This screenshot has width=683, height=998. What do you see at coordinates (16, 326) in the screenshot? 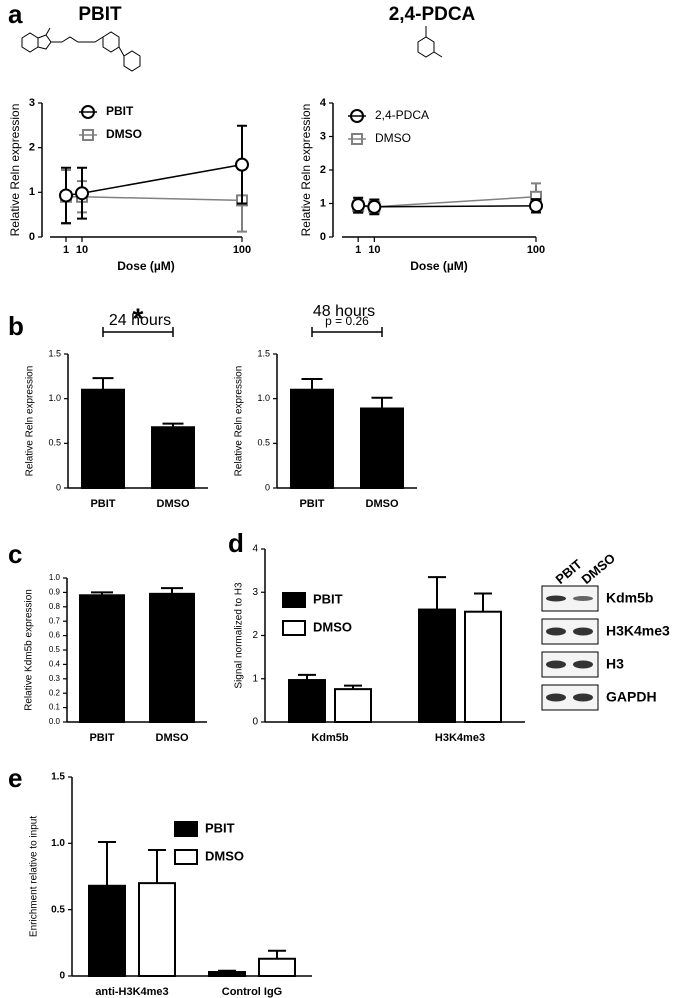
I see `panel-label: b` at bounding box center [16, 326].